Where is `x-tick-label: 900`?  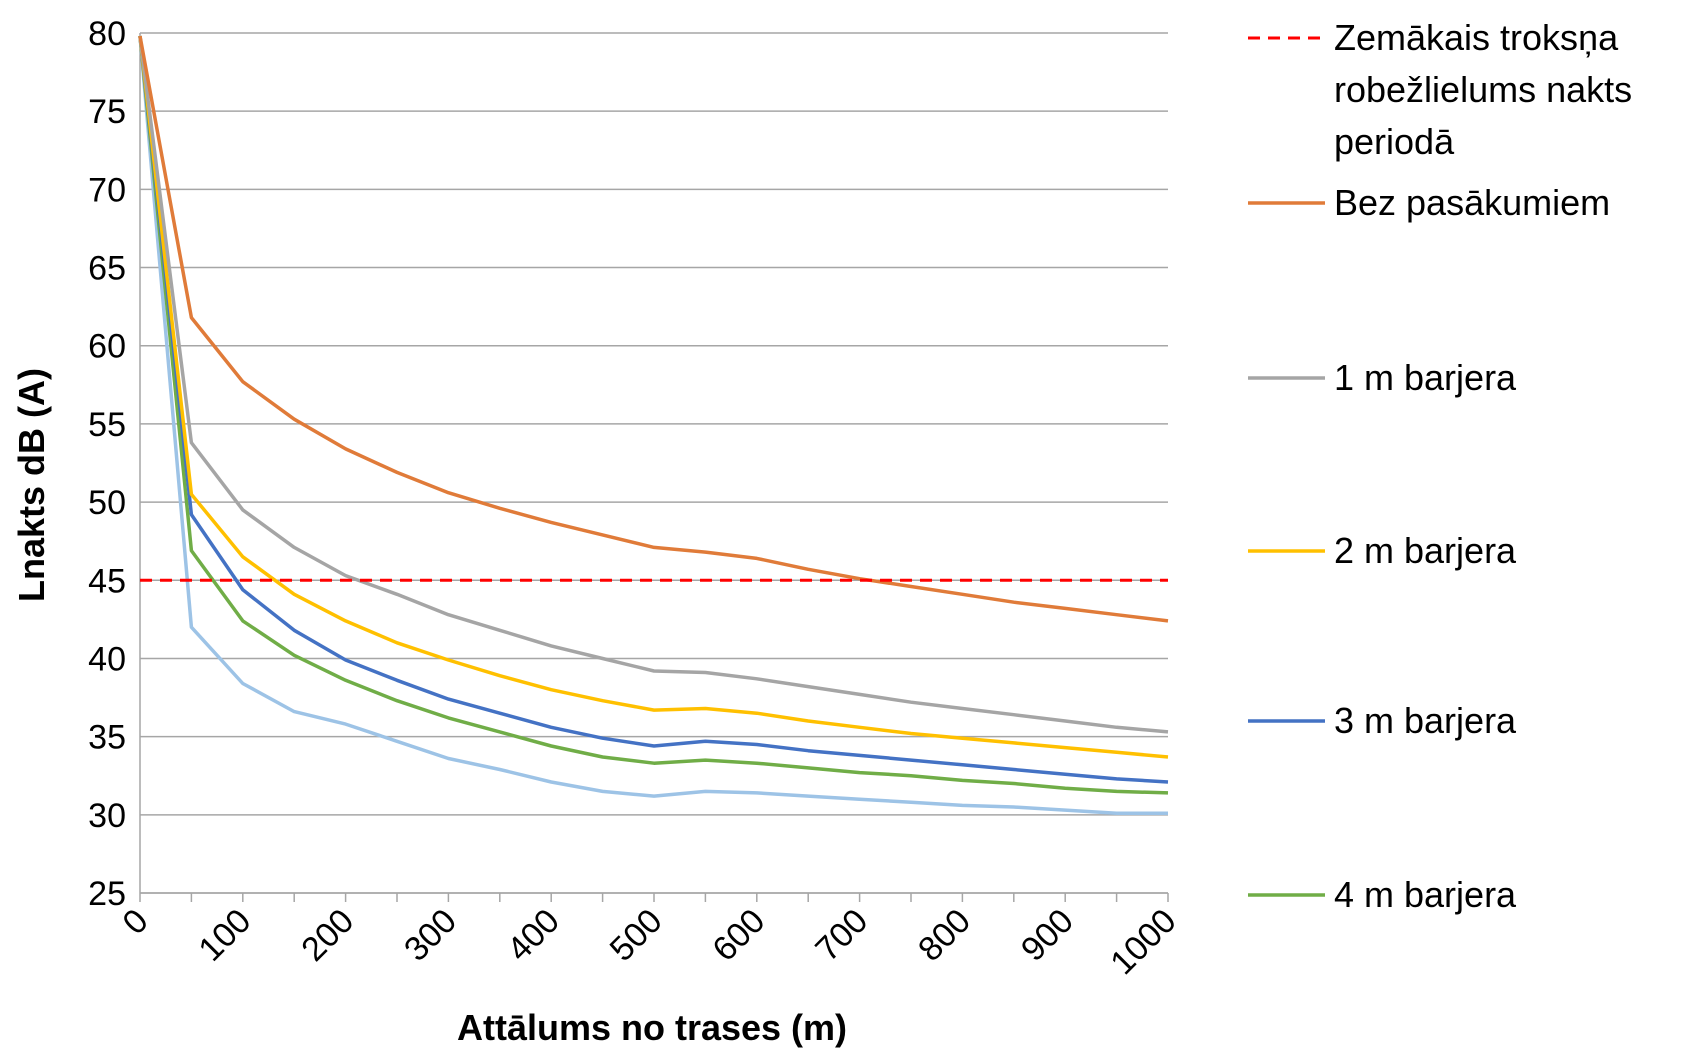 x-tick-label: 900 is located at coordinates (1047, 935).